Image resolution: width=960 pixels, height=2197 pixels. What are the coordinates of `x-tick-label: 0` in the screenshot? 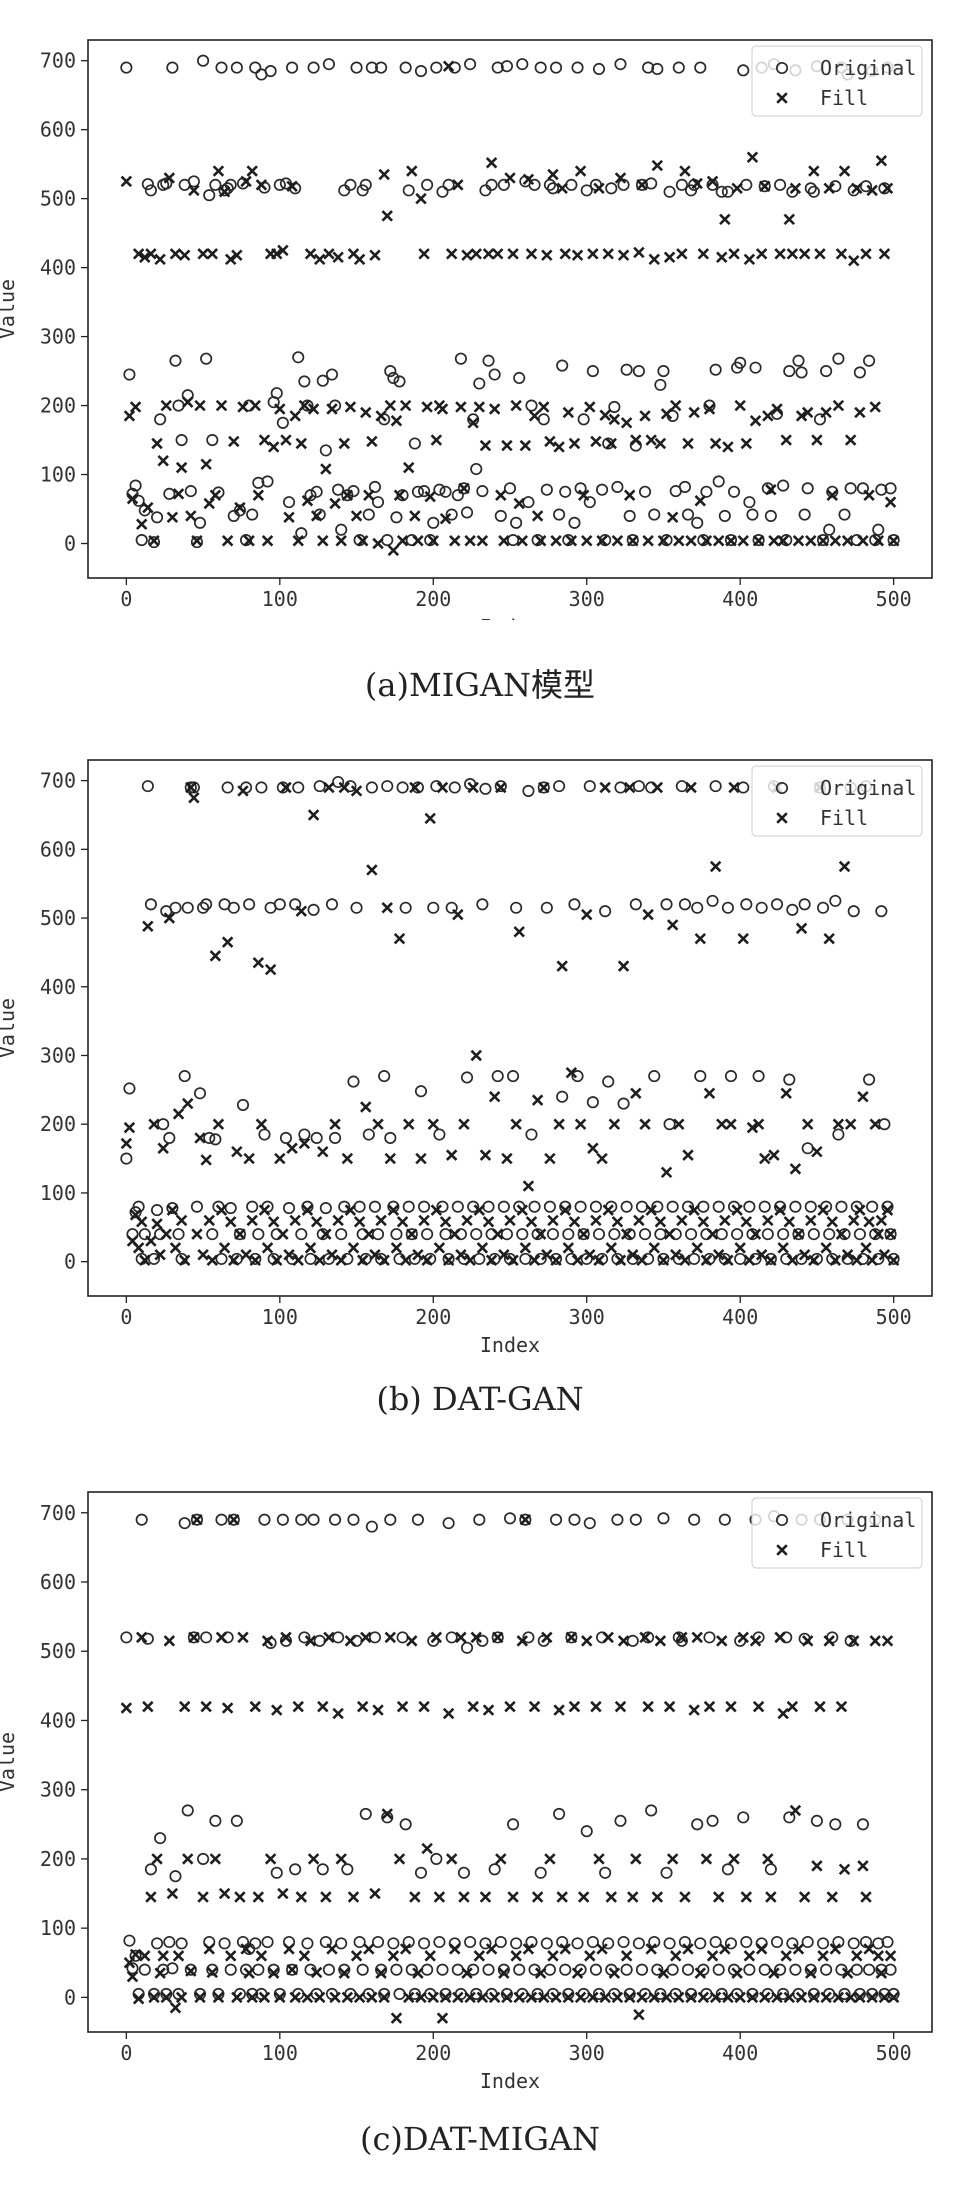 It's located at (126, 599).